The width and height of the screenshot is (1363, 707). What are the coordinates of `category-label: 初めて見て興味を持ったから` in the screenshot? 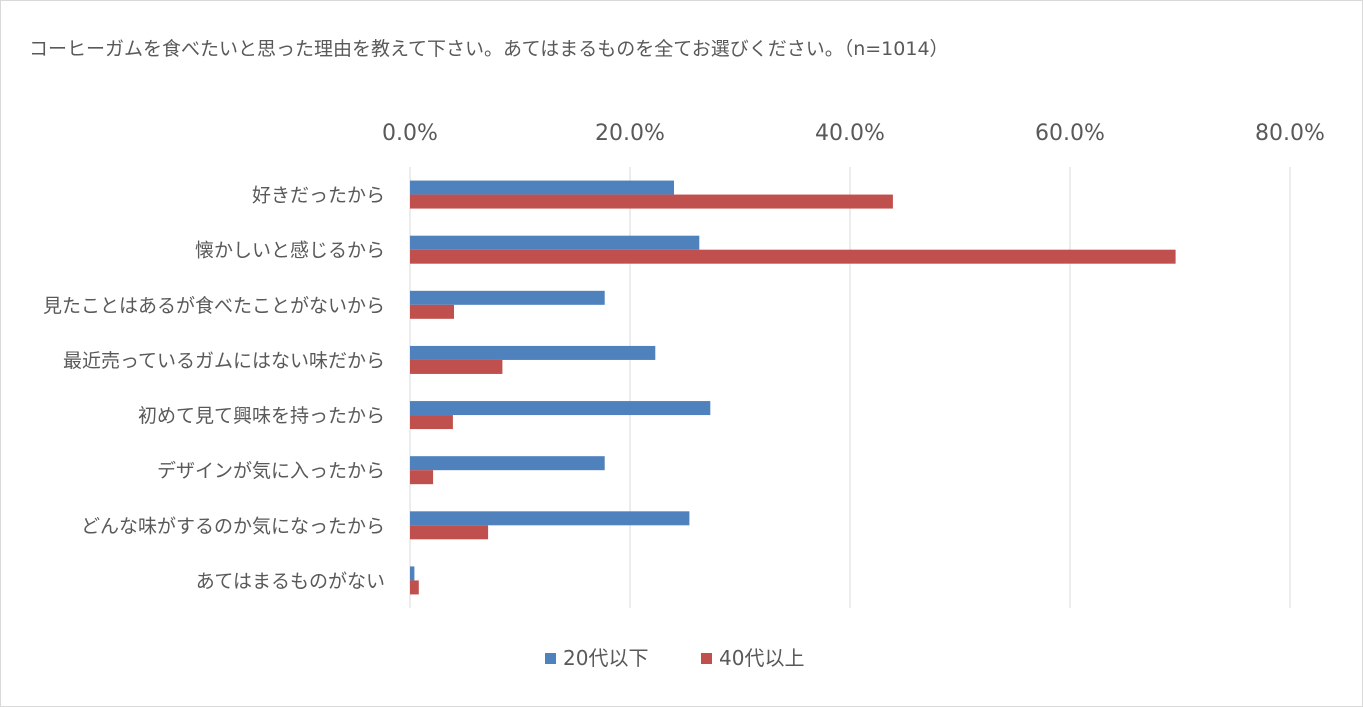 It's located at (261, 416).